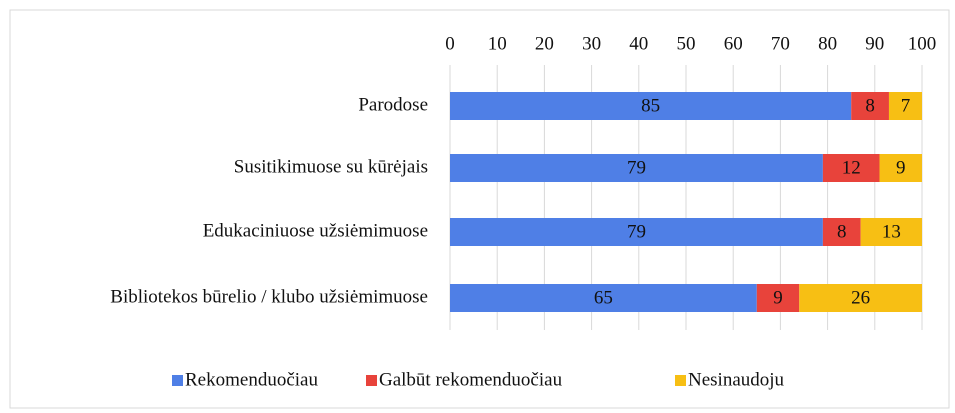 The height and width of the screenshot is (413, 955). I want to click on data-label: 13, so click(891, 231).